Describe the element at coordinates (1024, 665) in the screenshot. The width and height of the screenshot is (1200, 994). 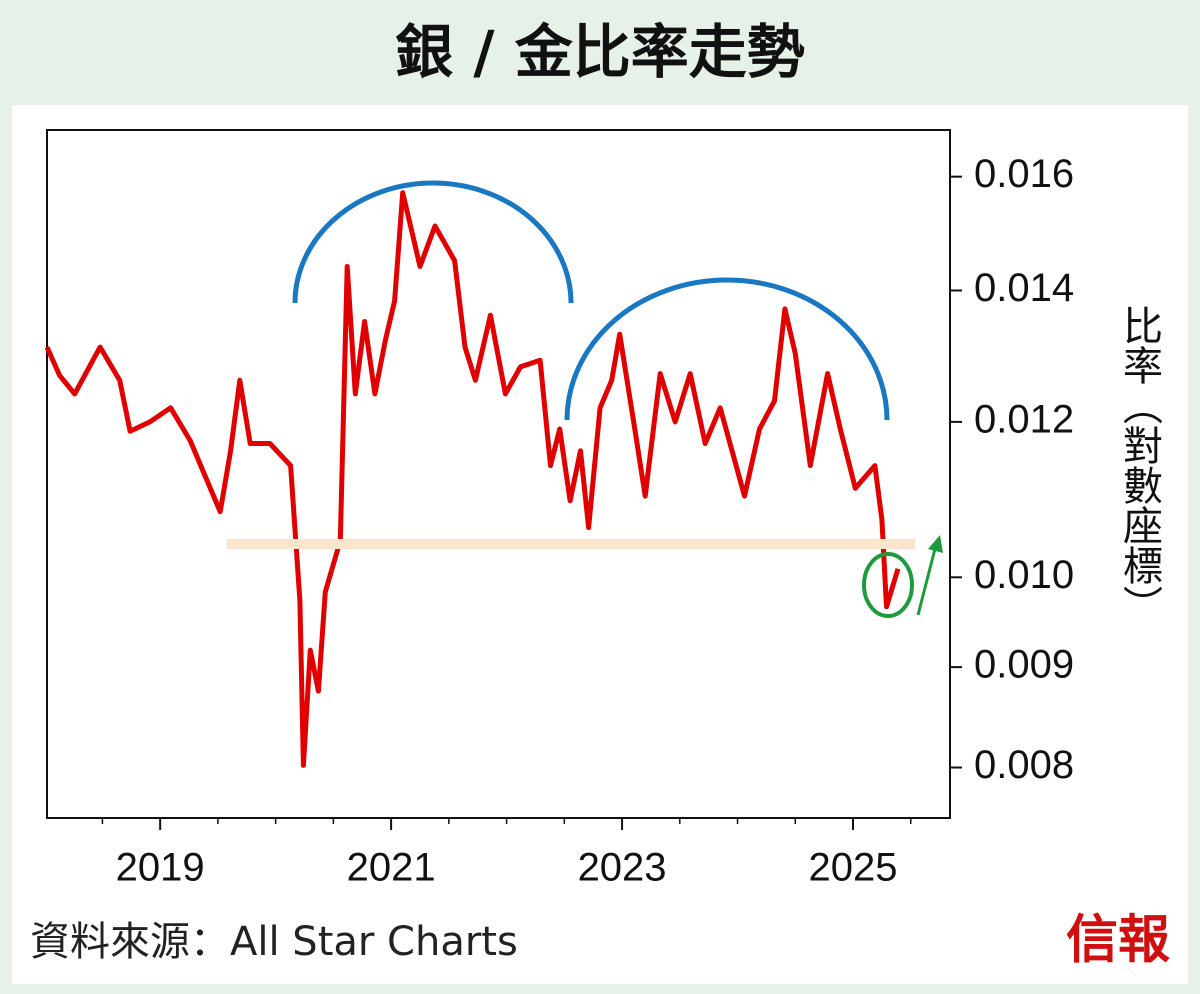
I see `y-tick-label: 0.009` at that location.